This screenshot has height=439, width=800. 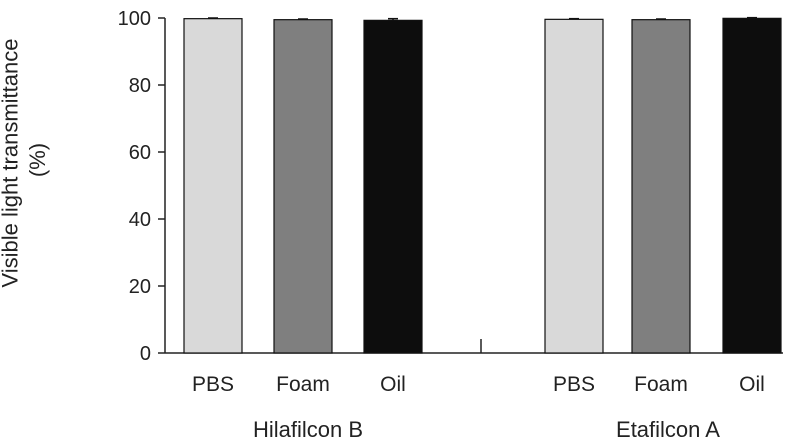 What do you see at coordinates (393, 186) in the screenshot?
I see `bar-hilafilcon-b-oil` at bounding box center [393, 186].